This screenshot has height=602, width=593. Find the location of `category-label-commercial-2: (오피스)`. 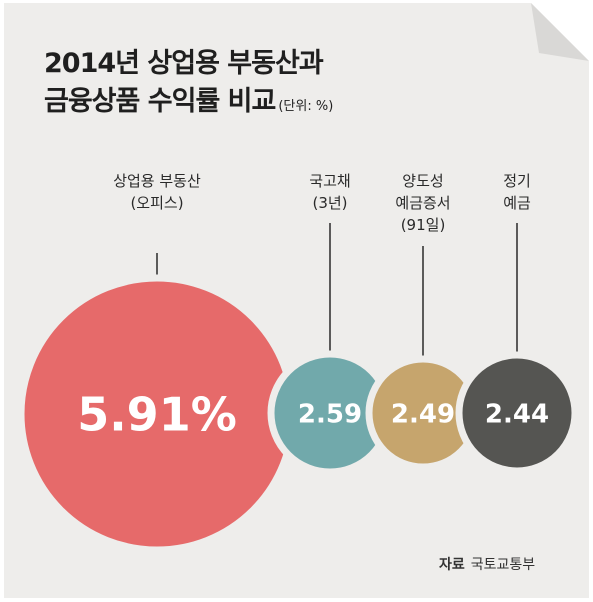

category-label-commercial-2: (오피스) is located at coordinates (156, 203).